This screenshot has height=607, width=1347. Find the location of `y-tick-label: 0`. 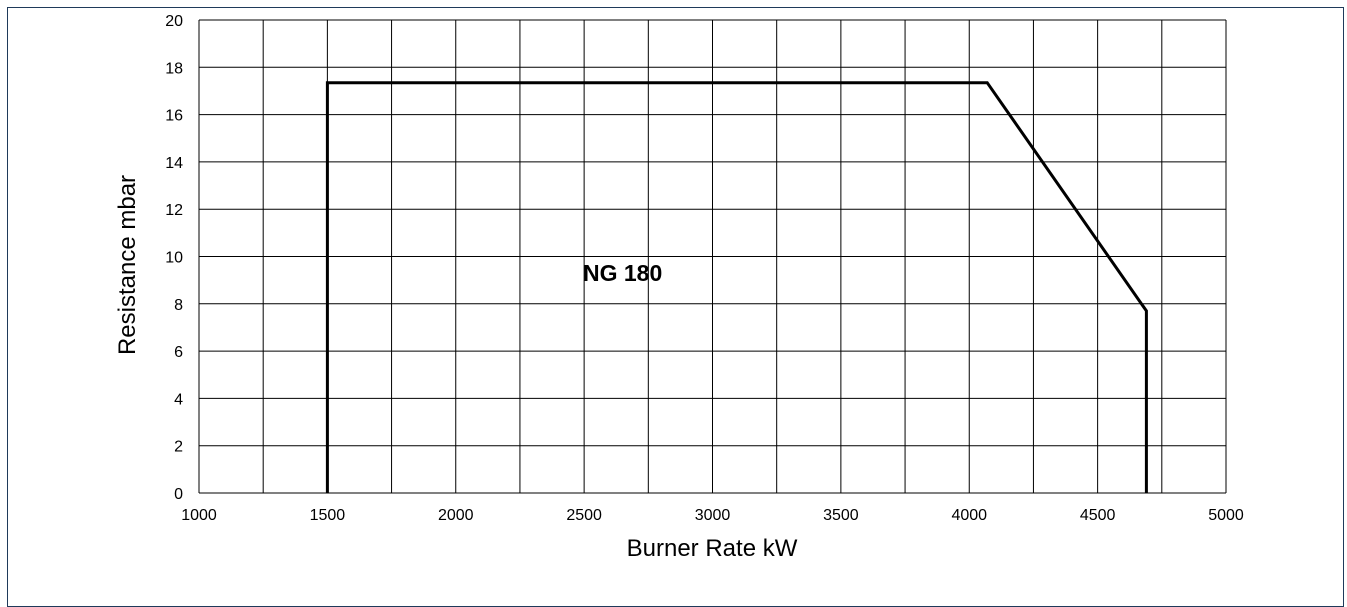

y-tick-label: 0 is located at coordinates (178, 494).